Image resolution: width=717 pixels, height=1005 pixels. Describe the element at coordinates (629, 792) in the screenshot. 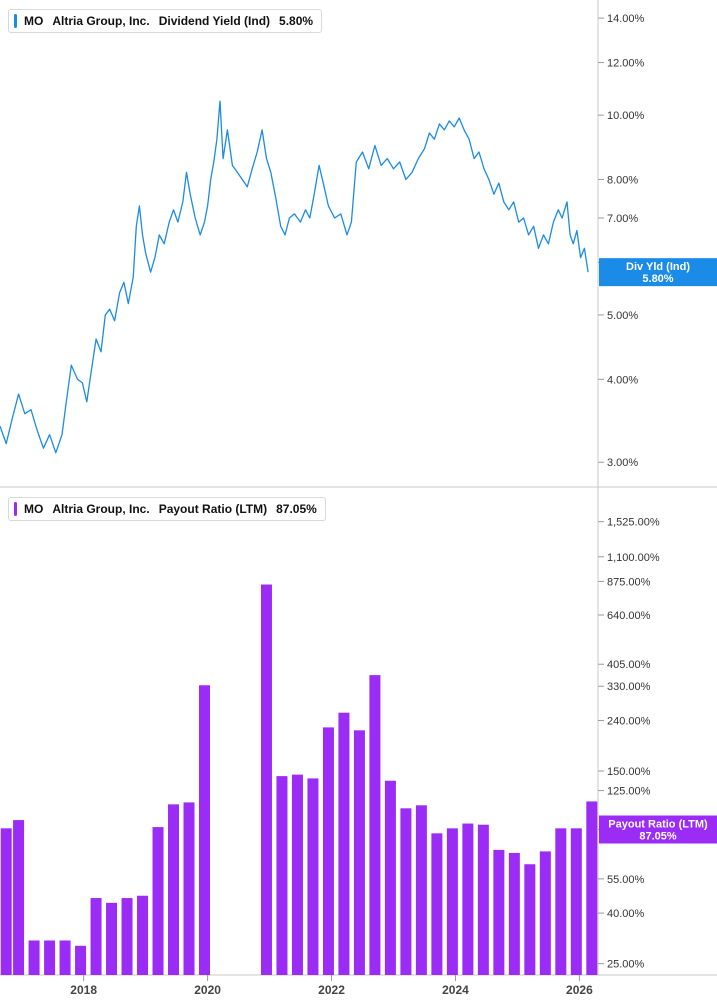

I see `payout-y-tick-label: 125.00%` at that location.